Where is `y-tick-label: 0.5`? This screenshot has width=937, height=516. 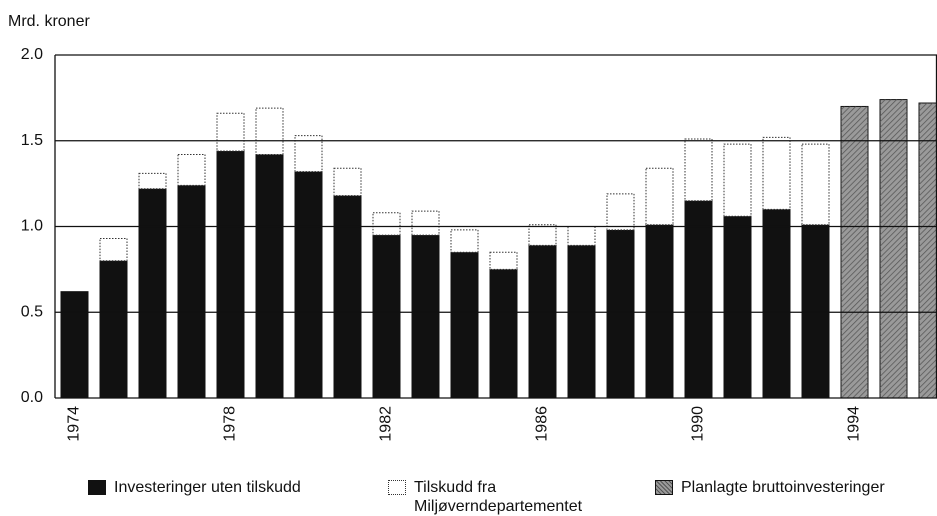 y-tick-label: 0.5 is located at coordinates (32, 311).